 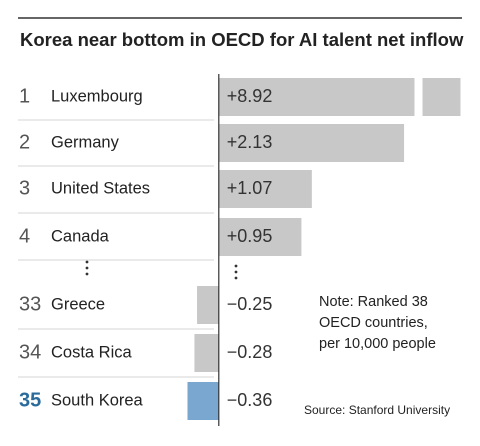 What do you see at coordinates (97, 96) in the screenshot?
I see `category-label: Luxembourg` at bounding box center [97, 96].